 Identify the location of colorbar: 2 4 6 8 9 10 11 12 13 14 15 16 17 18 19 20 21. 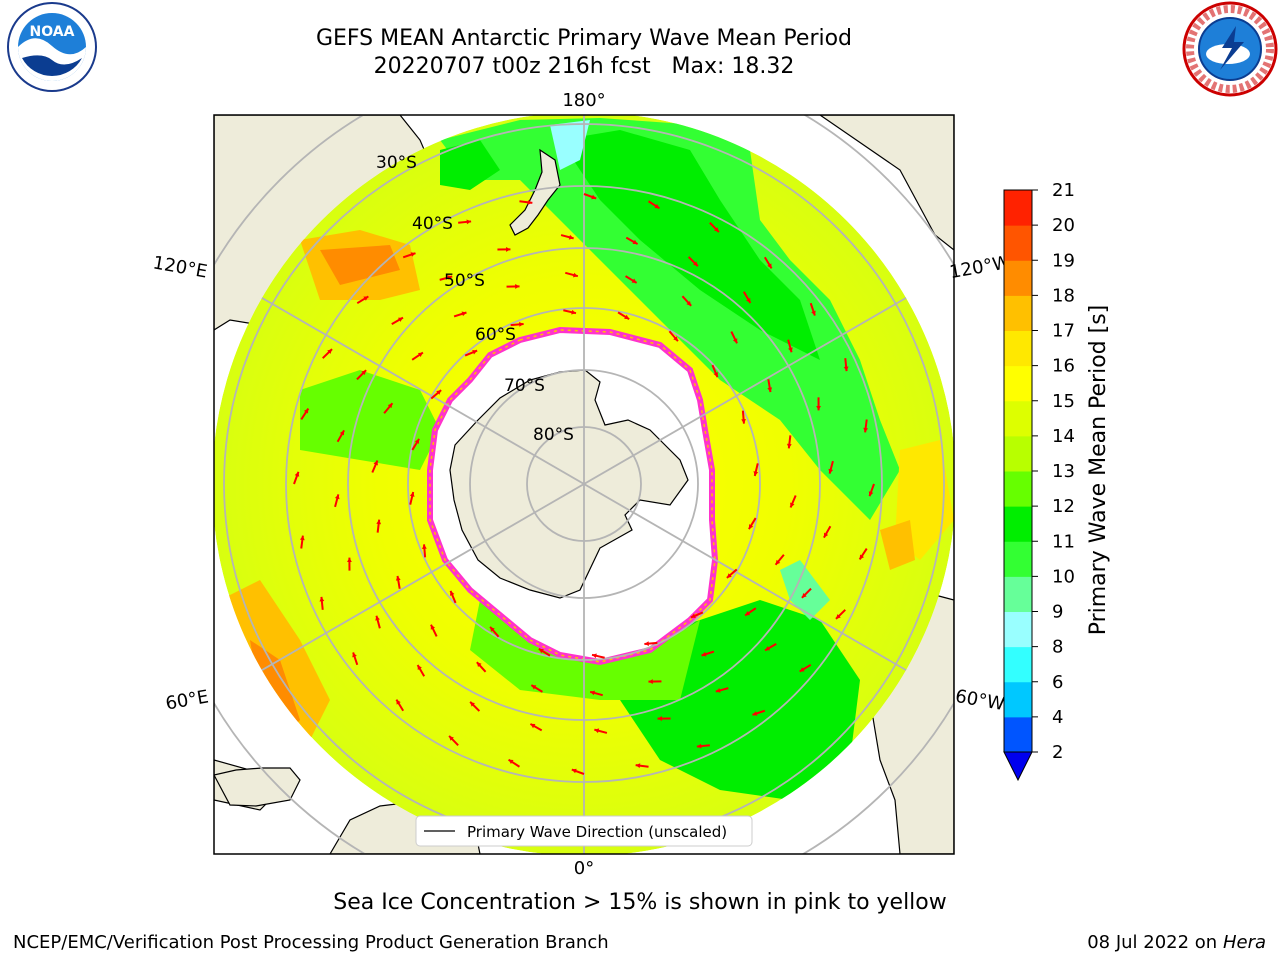
(1039, 481).